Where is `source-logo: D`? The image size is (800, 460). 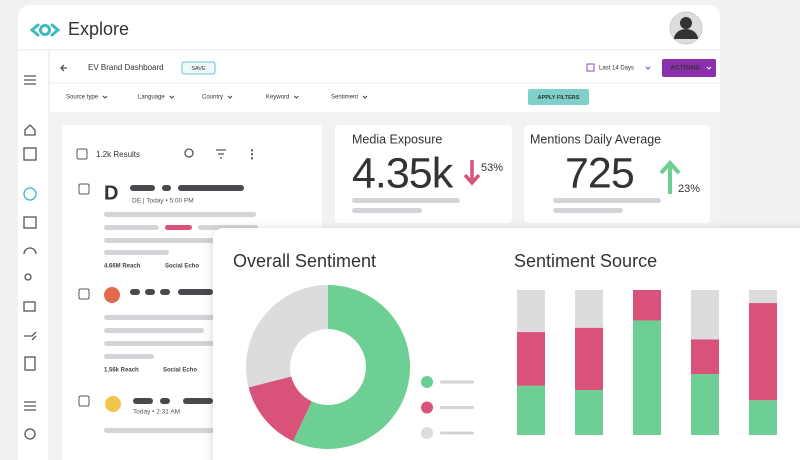 source-logo: D is located at coordinates (111, 193).